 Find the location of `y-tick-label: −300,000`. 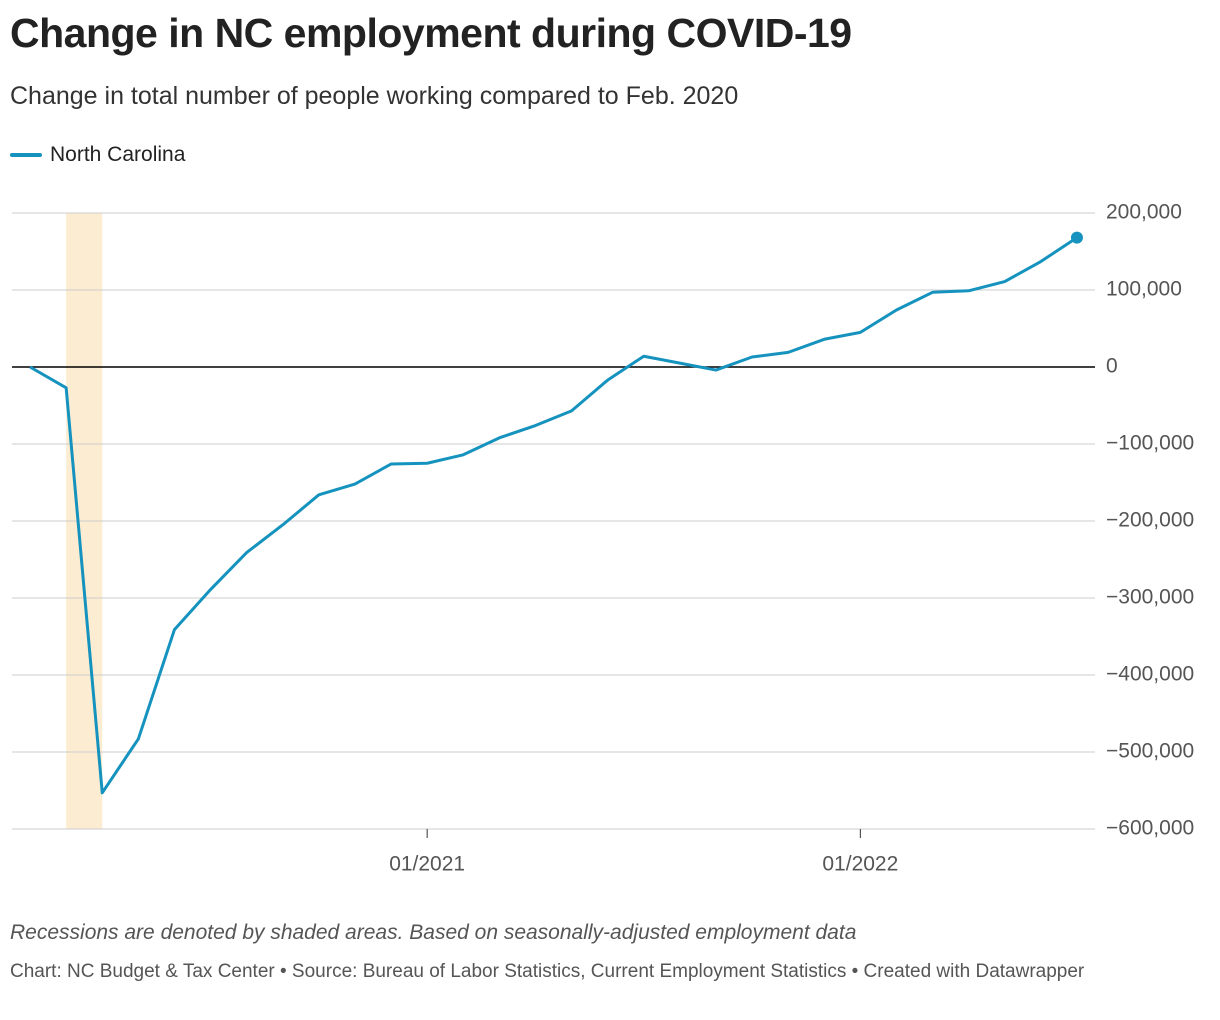

y-tick-label: −300,000 is located at coordinates (1150, 597).